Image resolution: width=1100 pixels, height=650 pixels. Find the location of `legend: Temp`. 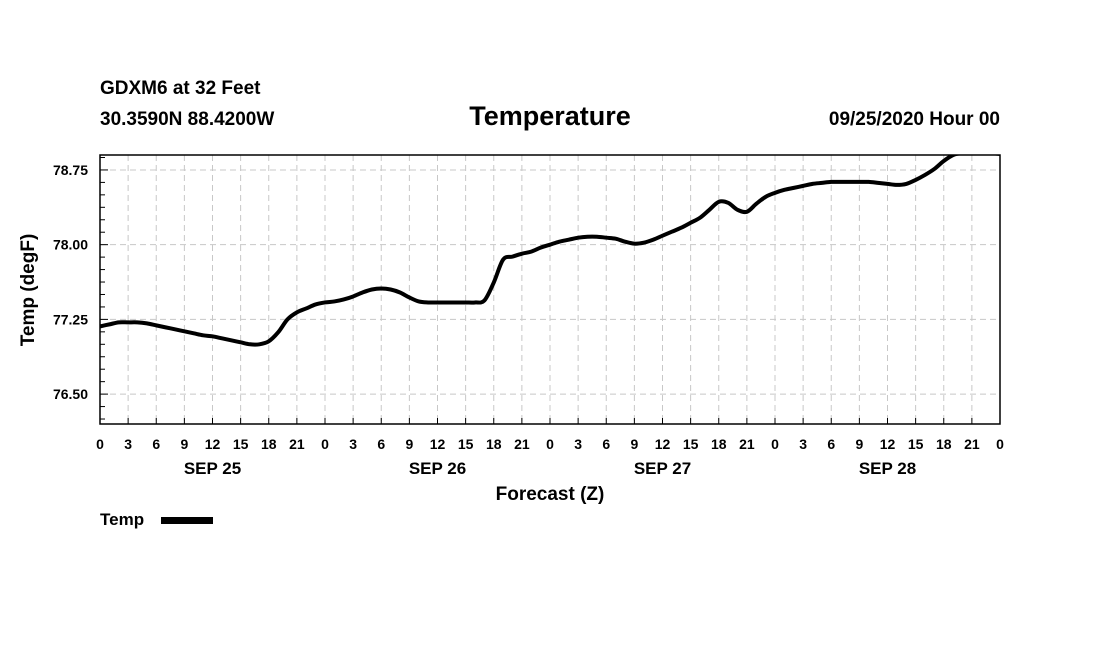

legend: Temp is located at coordinates (156, 519).